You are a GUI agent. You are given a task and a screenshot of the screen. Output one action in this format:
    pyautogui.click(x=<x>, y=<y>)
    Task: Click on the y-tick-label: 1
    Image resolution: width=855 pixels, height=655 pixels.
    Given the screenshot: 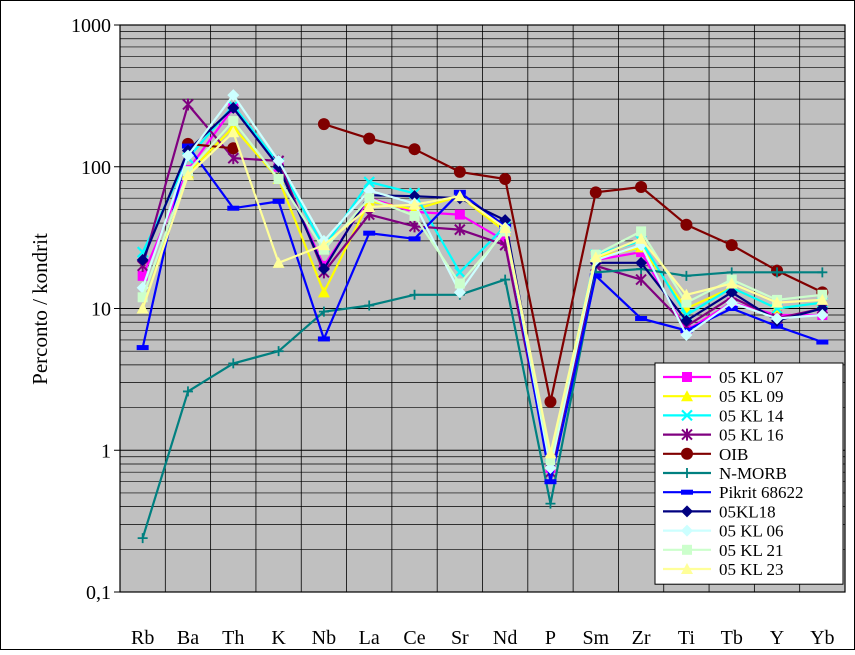 What is the action you would take?
    pyautogui.click(x=106, y=451)
    